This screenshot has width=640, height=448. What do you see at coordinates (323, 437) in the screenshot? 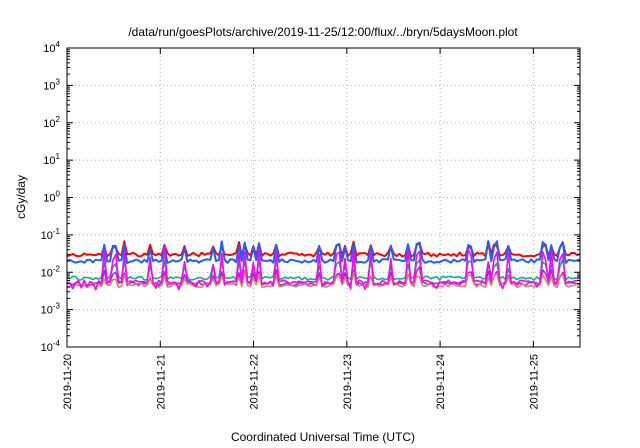
I see `x-axis-label: Coordinated Universal Time (UTC)` at bounding box center [323, 437].